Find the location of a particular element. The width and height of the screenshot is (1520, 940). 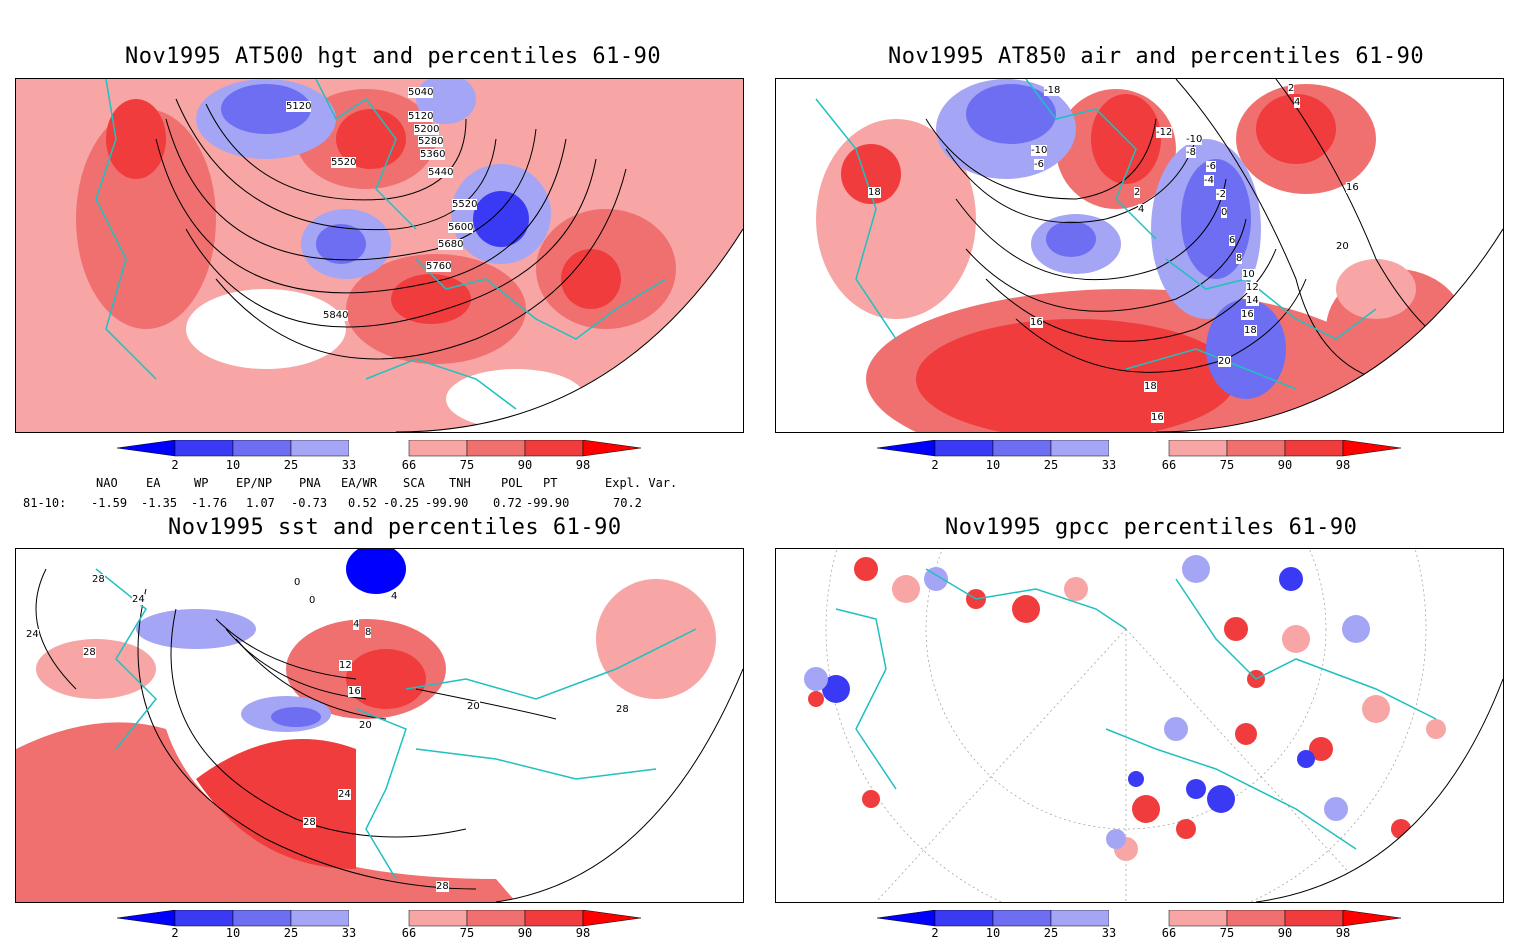

index-value: 70.2 is located at coordinates (627, 503).